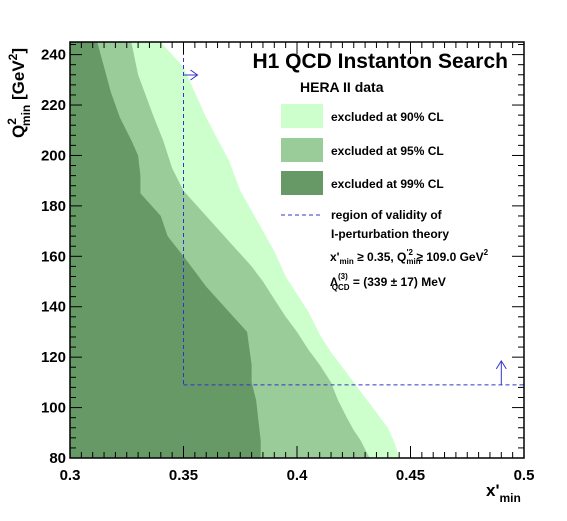 The image size is (567, 521). Describe the element at coordinates (194, 75) in the screenshot. I see `validity-arrow-x-head` at that location.